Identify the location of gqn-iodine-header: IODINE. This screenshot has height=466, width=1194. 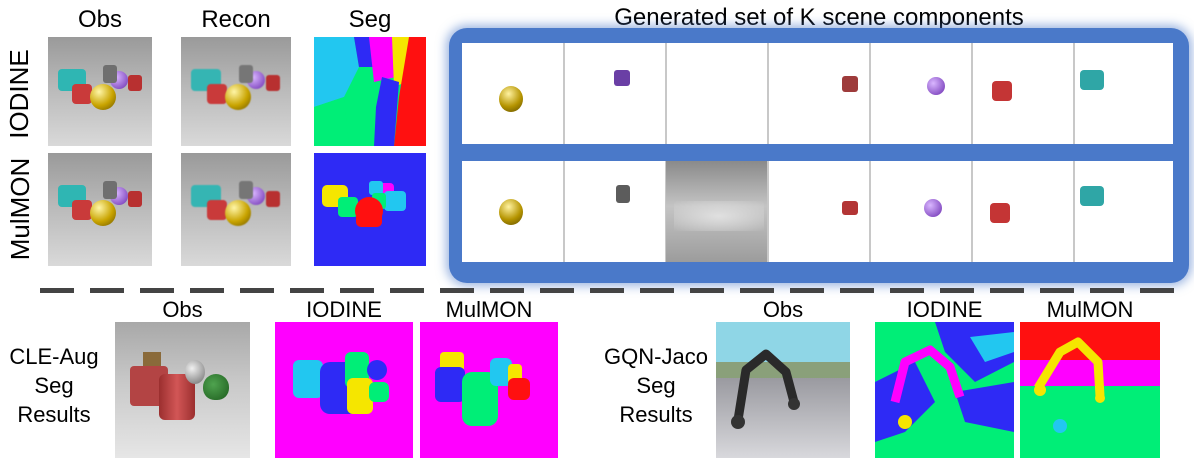
(944, 309).